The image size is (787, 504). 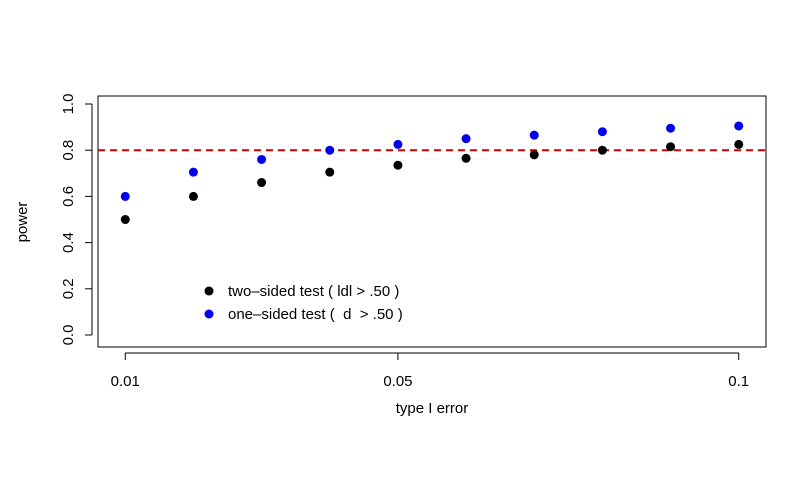 I want to click on y-axis-title: power, so click(x=22, y=222).